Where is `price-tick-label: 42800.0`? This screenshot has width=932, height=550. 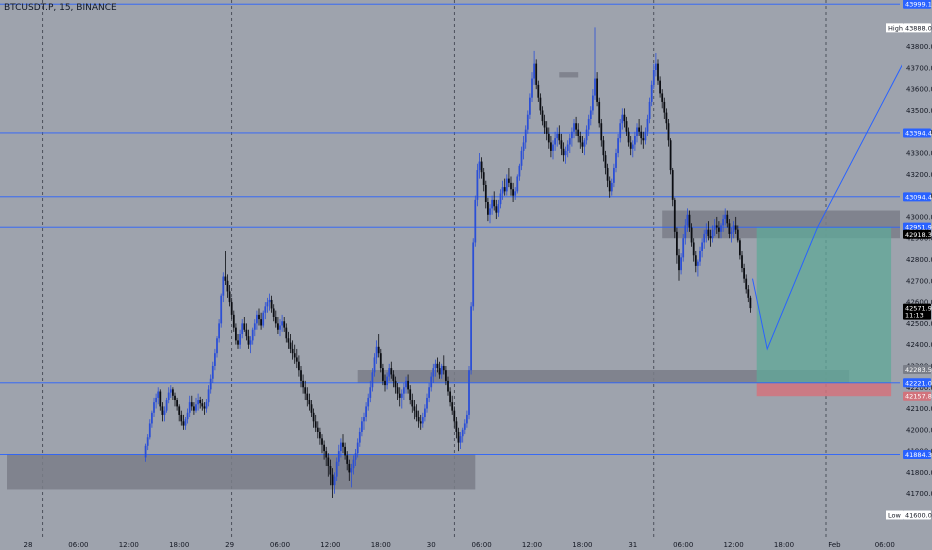 price-tick-label: 42800.0 is located at coordinates (919, 260).